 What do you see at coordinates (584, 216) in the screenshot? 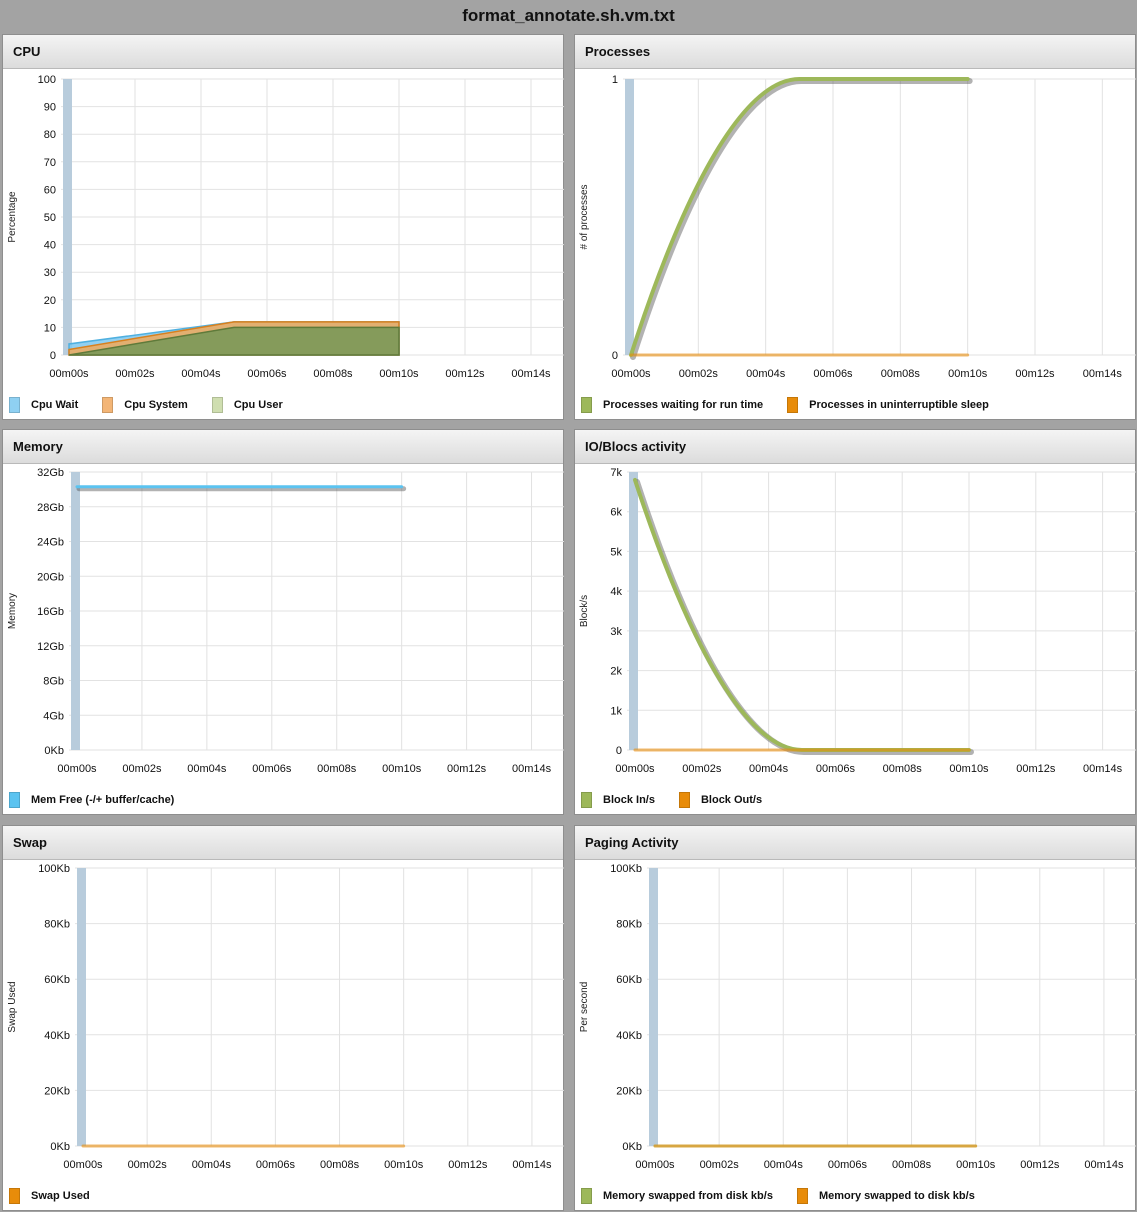
I see `y-axis-title: # of processes` at bounding box center [584, 216].